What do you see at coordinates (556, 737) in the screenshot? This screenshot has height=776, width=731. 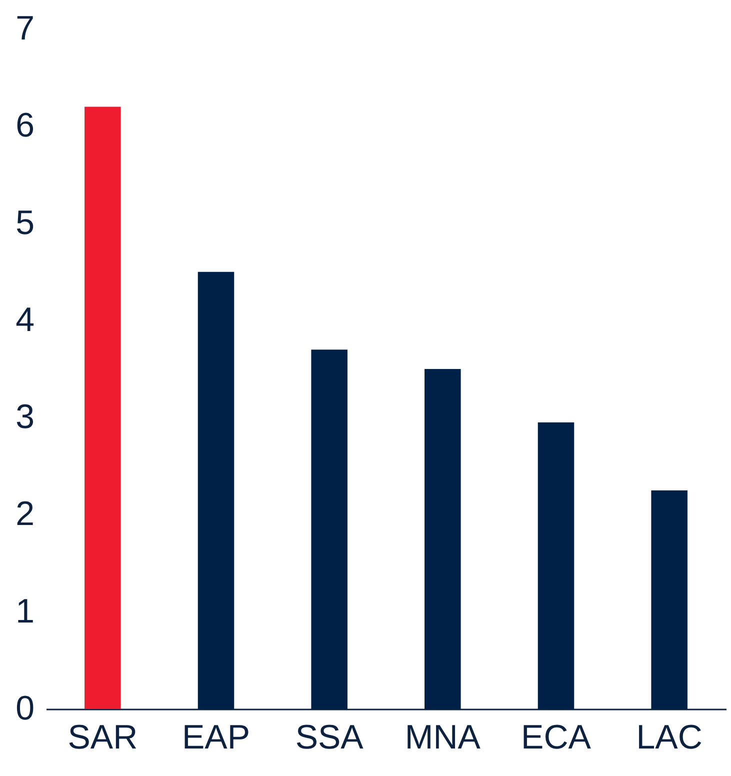 I see `x-tick-label: ECA` at bounding box center [556, 737].